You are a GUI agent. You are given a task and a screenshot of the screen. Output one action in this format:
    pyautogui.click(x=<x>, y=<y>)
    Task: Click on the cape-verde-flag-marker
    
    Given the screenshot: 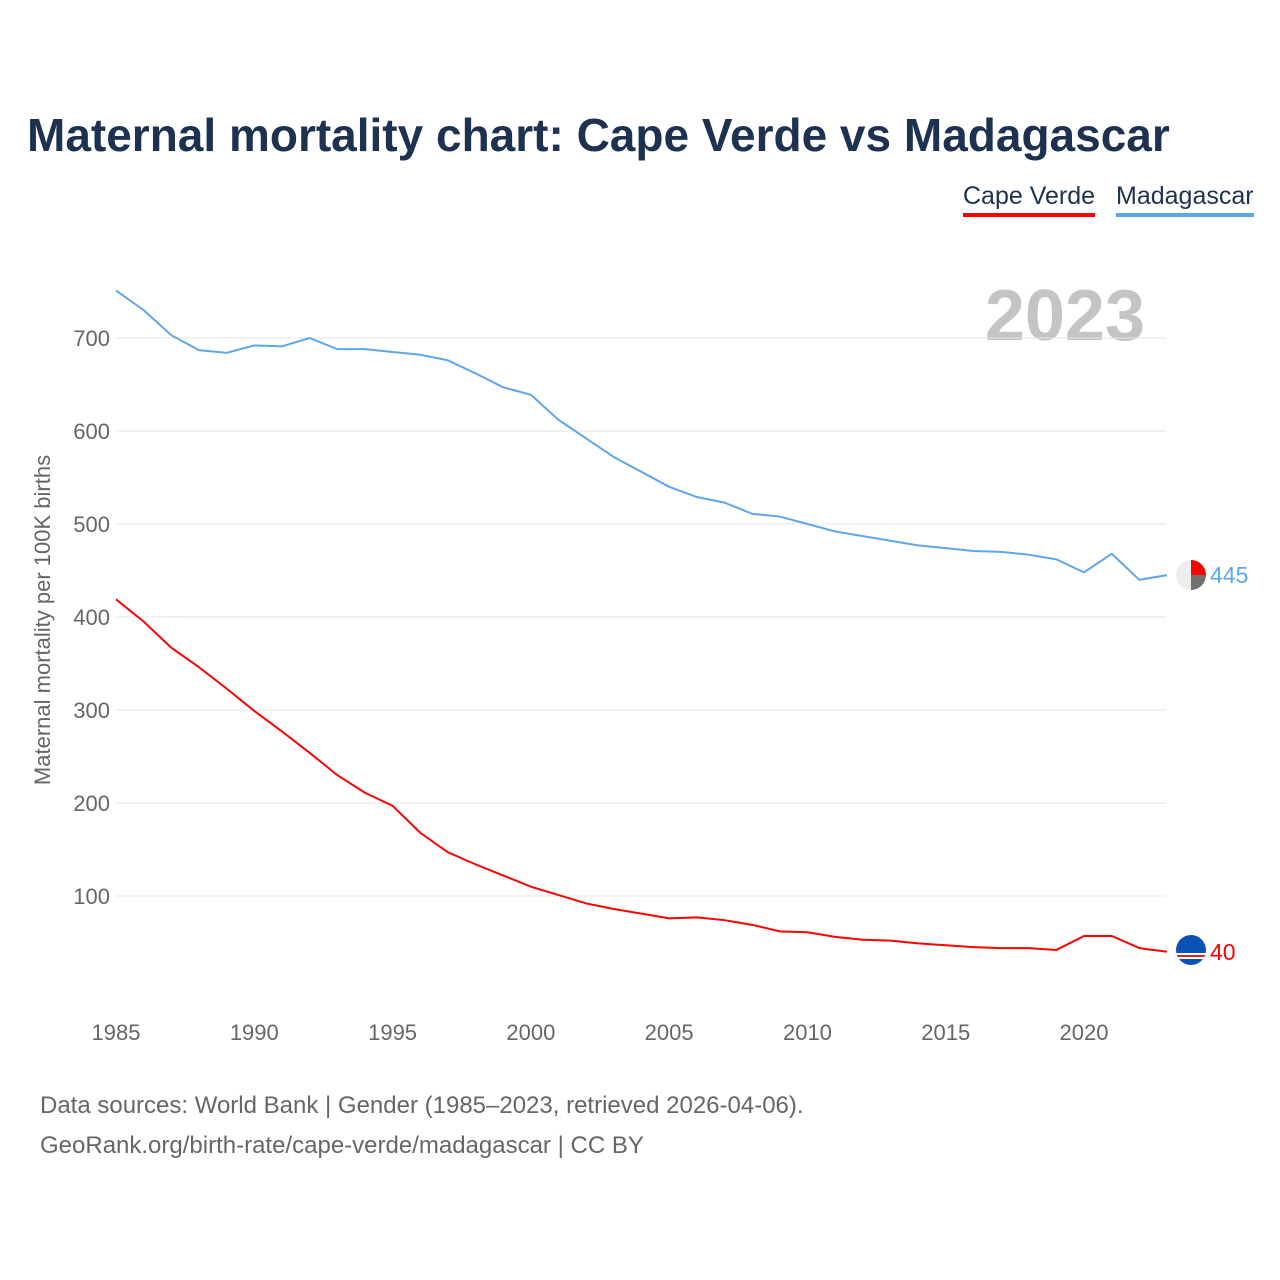 What is the action you would take?
    pyautogui.click(x=1191, y=950)
    